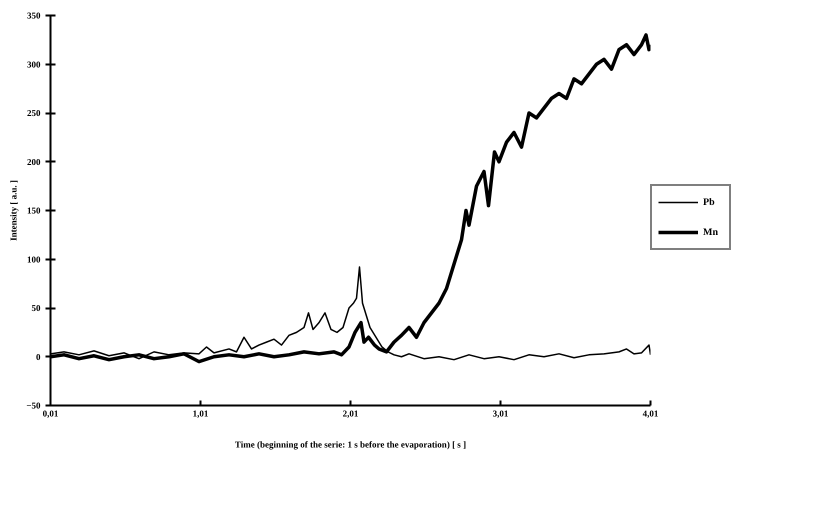 Image resolution: width=837 pixels, height=507 pixels. What do you see at coordinates (34, 211) in the screenshot?
I see `y-tick-label: 150` at bounding box center [34, 211].